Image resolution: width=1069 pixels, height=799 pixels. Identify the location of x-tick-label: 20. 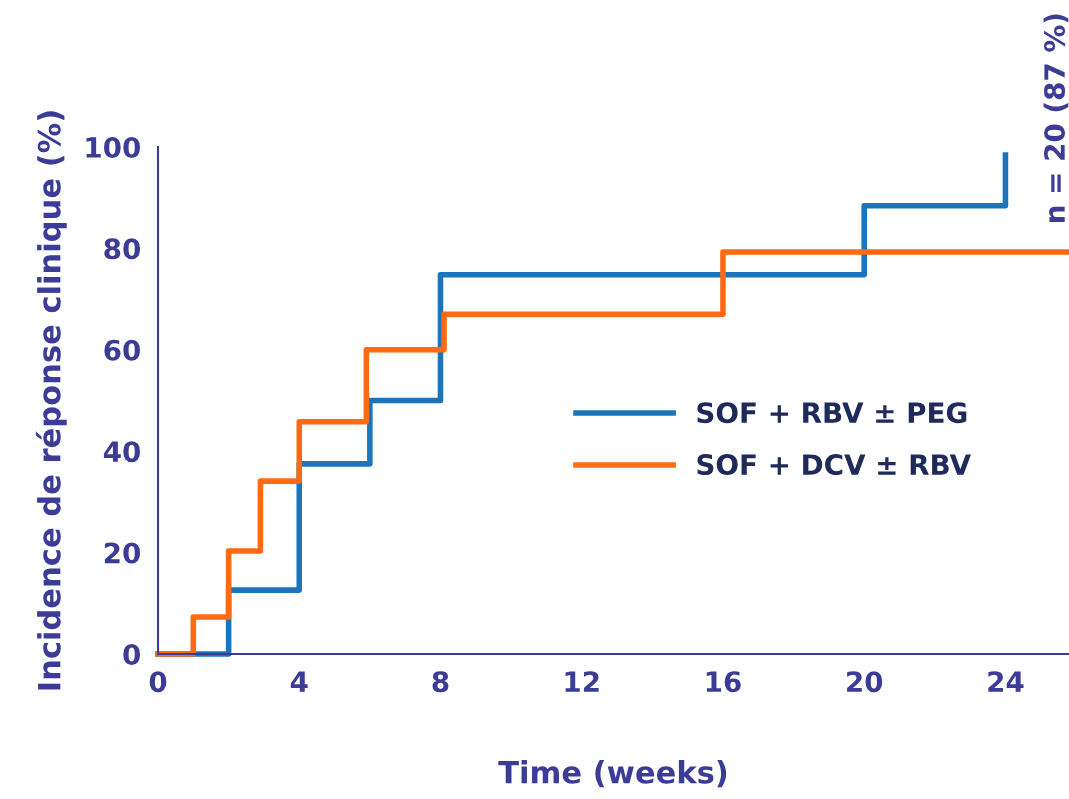
(865, 682).